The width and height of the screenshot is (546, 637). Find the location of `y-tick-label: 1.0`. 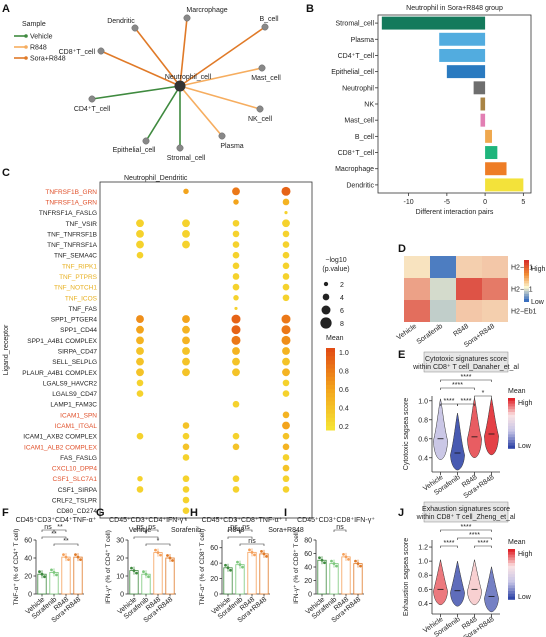

y-tick-label: 1.0 is located at coordinates (423, 562).